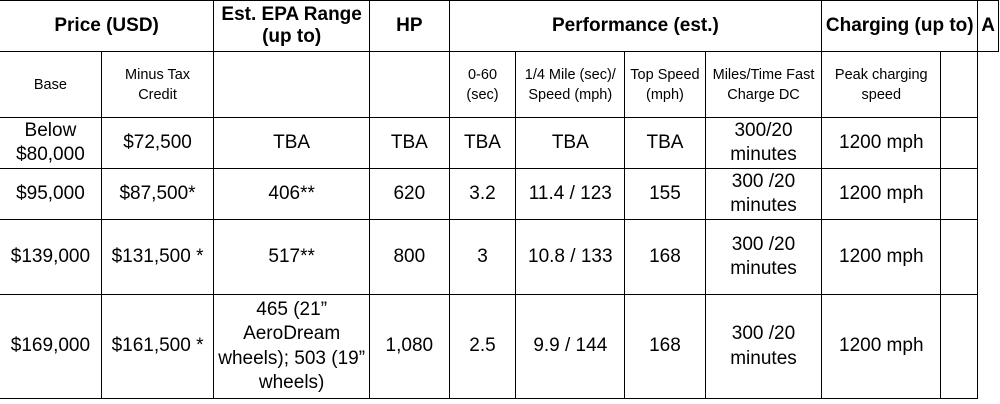 This screenshot has height=404, width=1000. I want to click on peak-speed-subheader: Peak charging speed, so click(881, 84).